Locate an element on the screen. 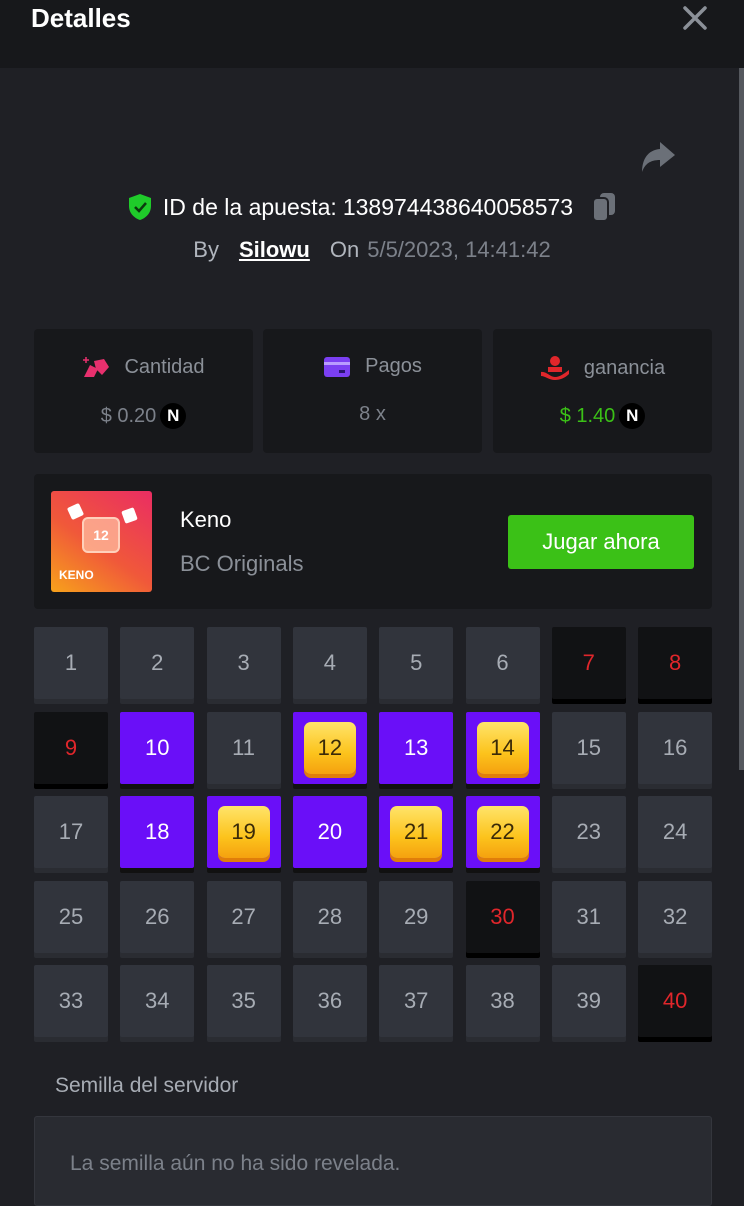  thumb-text: KENO is located at coordinates (76, 575).